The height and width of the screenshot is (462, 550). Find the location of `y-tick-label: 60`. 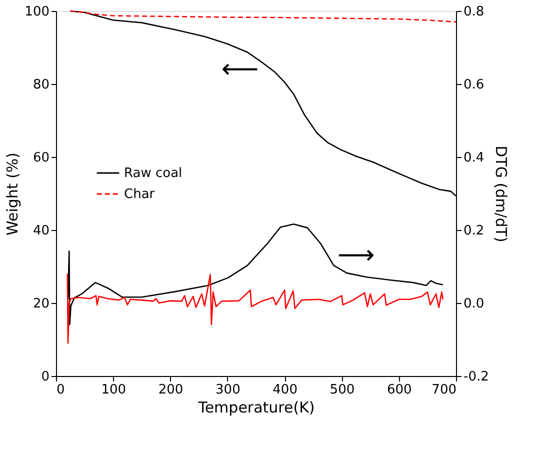

y-tick-label: 60 is located at coordinates (41, 158).